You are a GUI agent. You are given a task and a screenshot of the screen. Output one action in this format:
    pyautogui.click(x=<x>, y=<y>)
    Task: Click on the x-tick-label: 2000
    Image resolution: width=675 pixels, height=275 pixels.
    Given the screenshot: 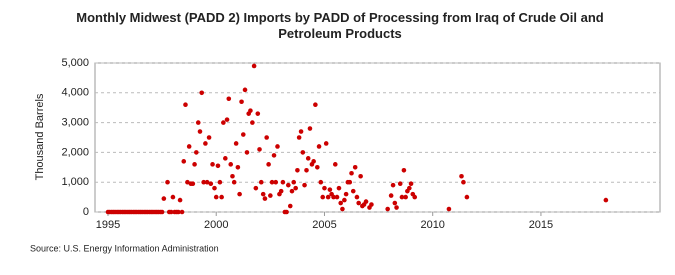 What is the action you would take?
    pyautogui.click(x=216, y=225)
    